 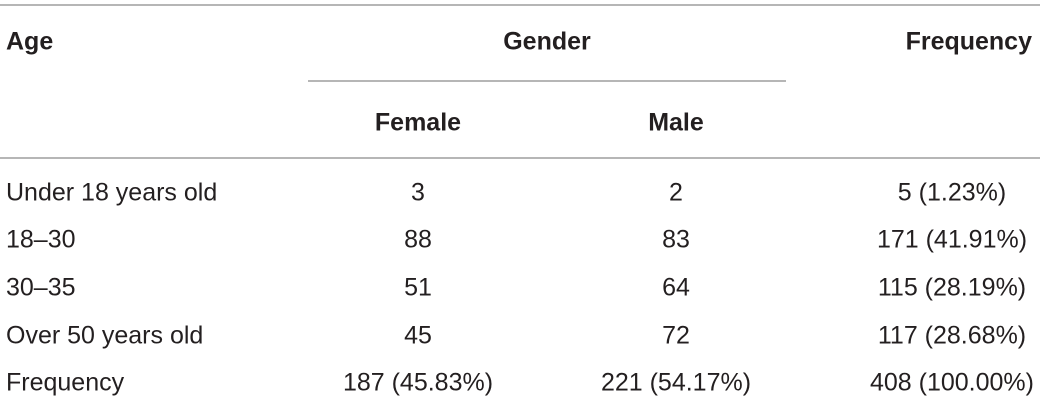 What do you see at coordinates (29, 42) in the screenshot?
I see `header-cell: Age` at bounding box center [29, 42].